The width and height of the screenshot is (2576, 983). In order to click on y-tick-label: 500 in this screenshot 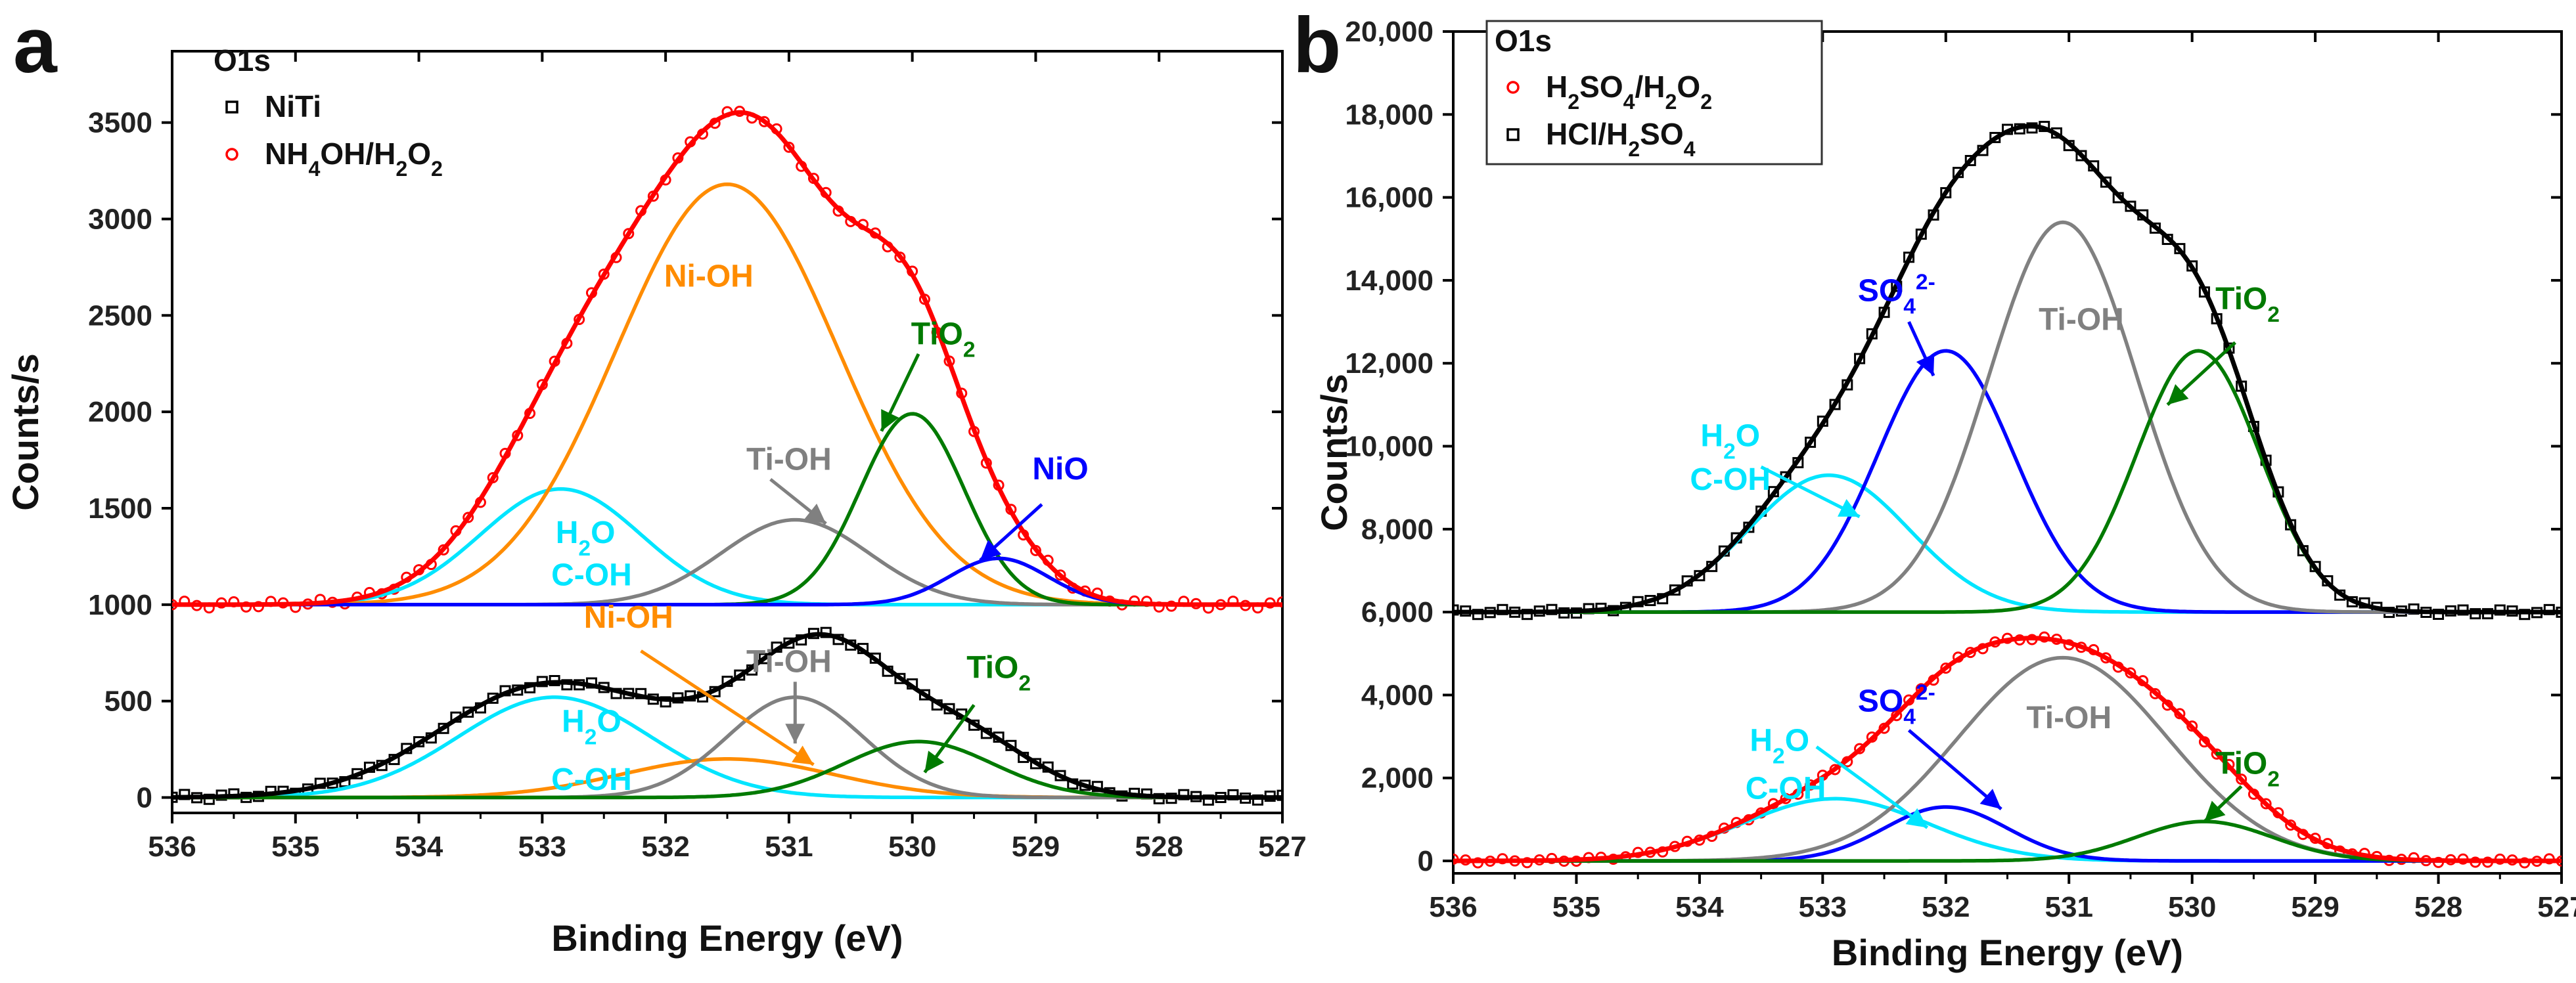, I will do `click(128, 702)`.